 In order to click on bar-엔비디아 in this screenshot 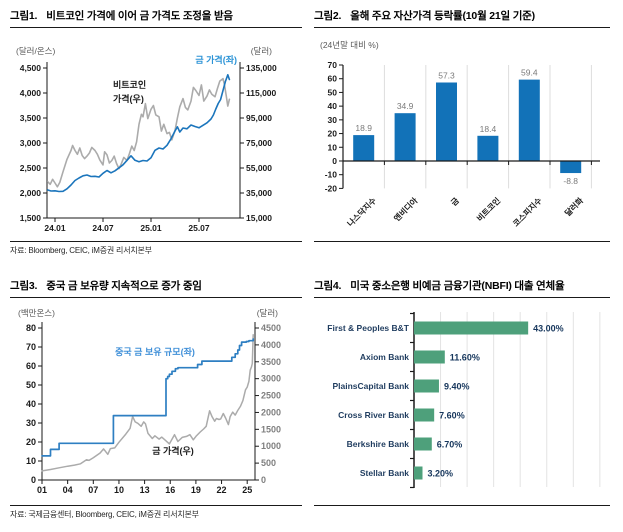, I will do `click(405, 137)`.